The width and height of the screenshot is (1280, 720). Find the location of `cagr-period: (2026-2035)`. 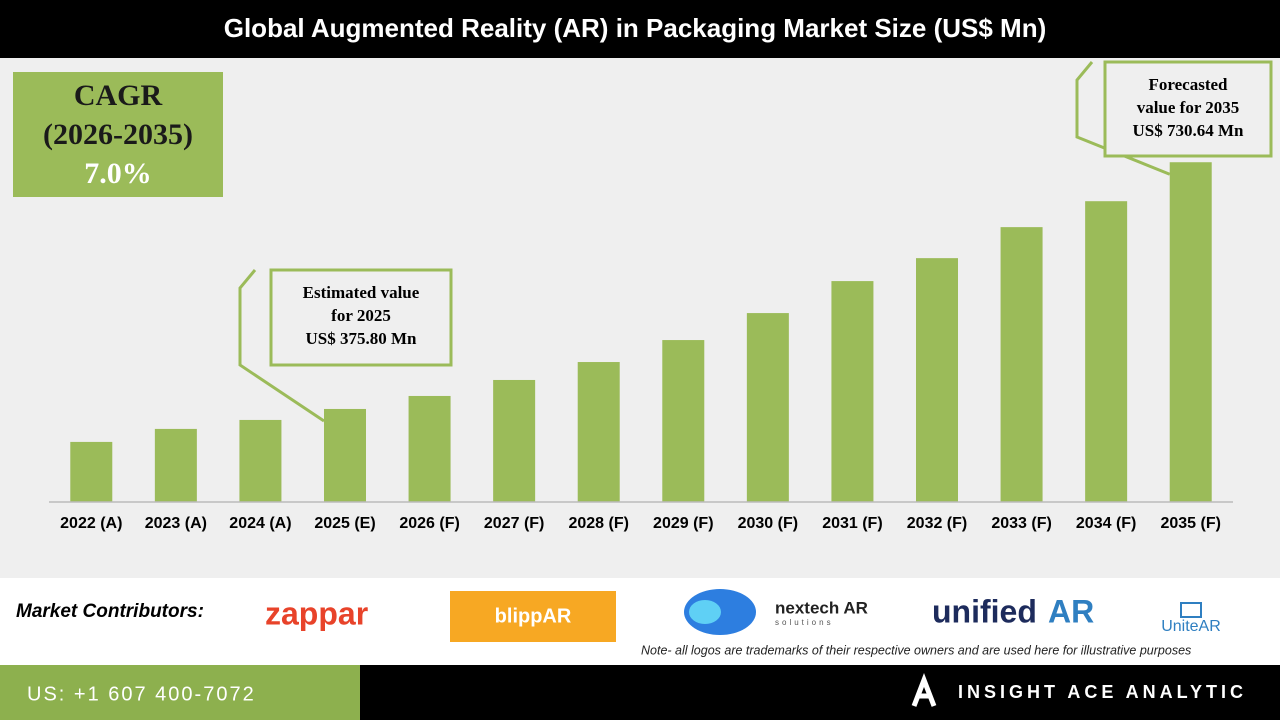

cagr-period: (2026-2035) is located at coordinates (118, 134).